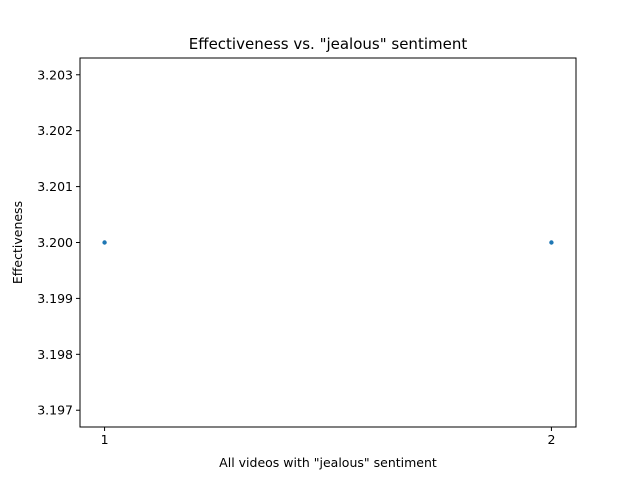 The width and height of the screenshot is (640, 480). I want to click on data-points, so click(328, 242).